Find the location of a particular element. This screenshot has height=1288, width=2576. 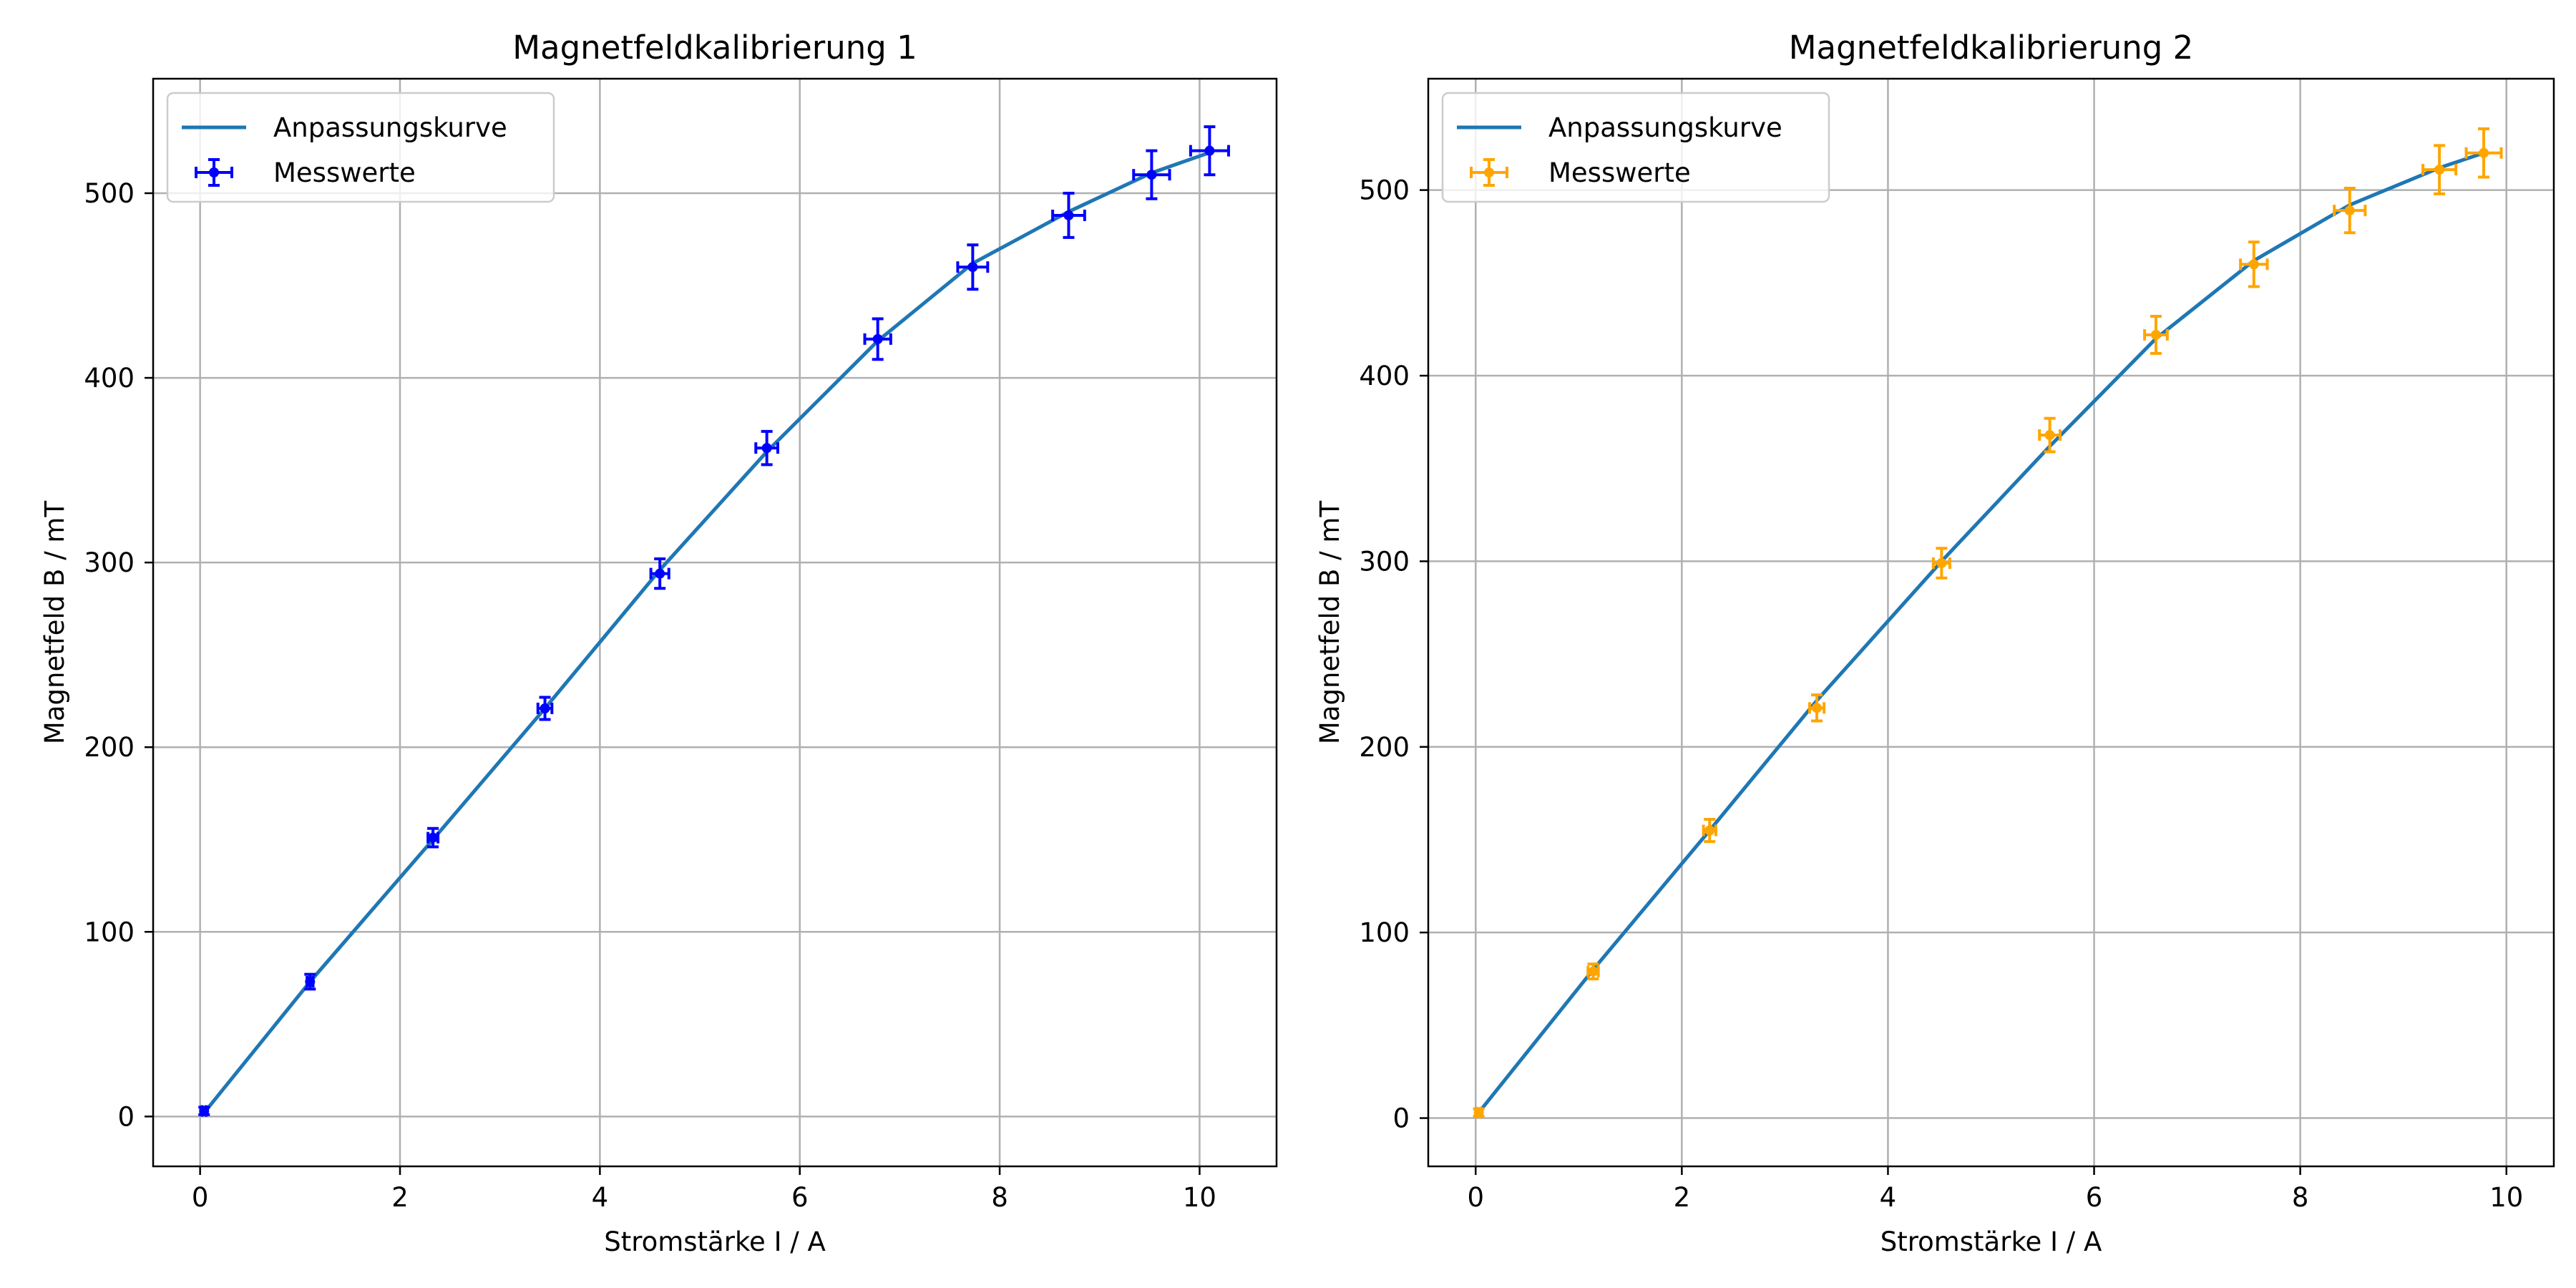

chart-title: Magnetfeldkalibrierung 1 is located at coordinates (714, 48).